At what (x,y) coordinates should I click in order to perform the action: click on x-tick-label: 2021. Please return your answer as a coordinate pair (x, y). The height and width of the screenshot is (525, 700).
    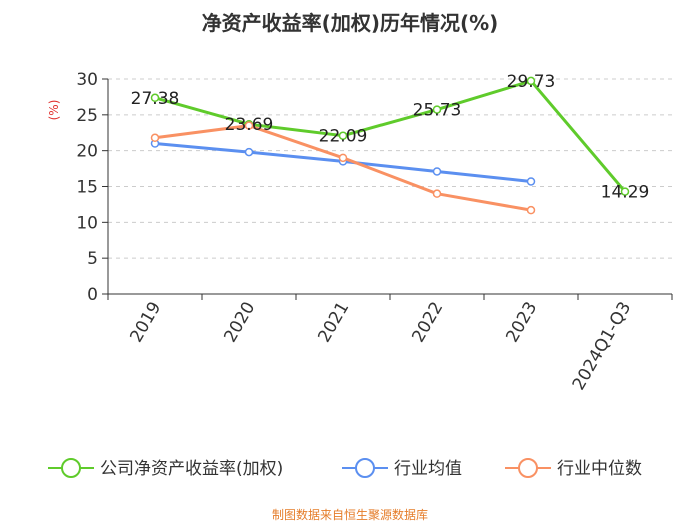
    Looking at the image, I should click on (333, 322).